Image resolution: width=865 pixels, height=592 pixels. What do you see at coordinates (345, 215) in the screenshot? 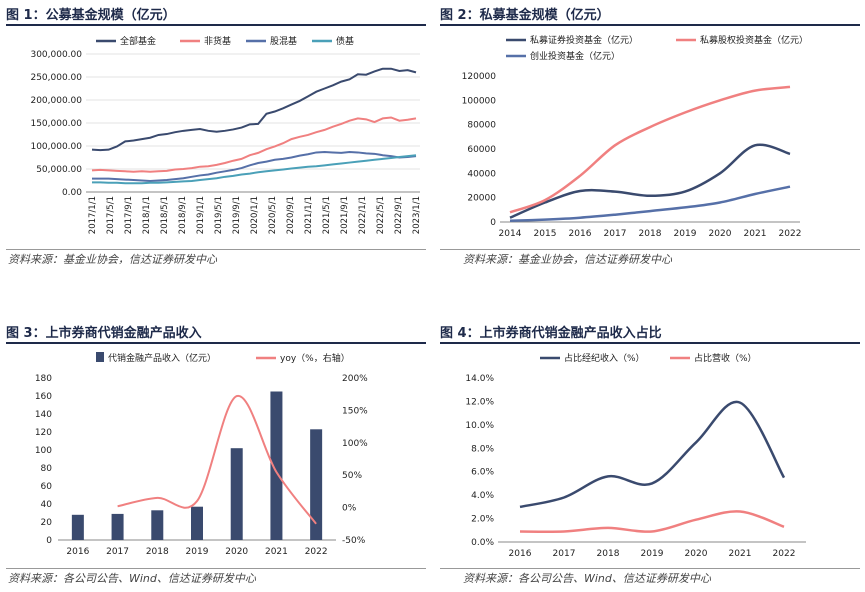
I see `x-tick-label: 2021/9/1` at bounding box center [345, 215].